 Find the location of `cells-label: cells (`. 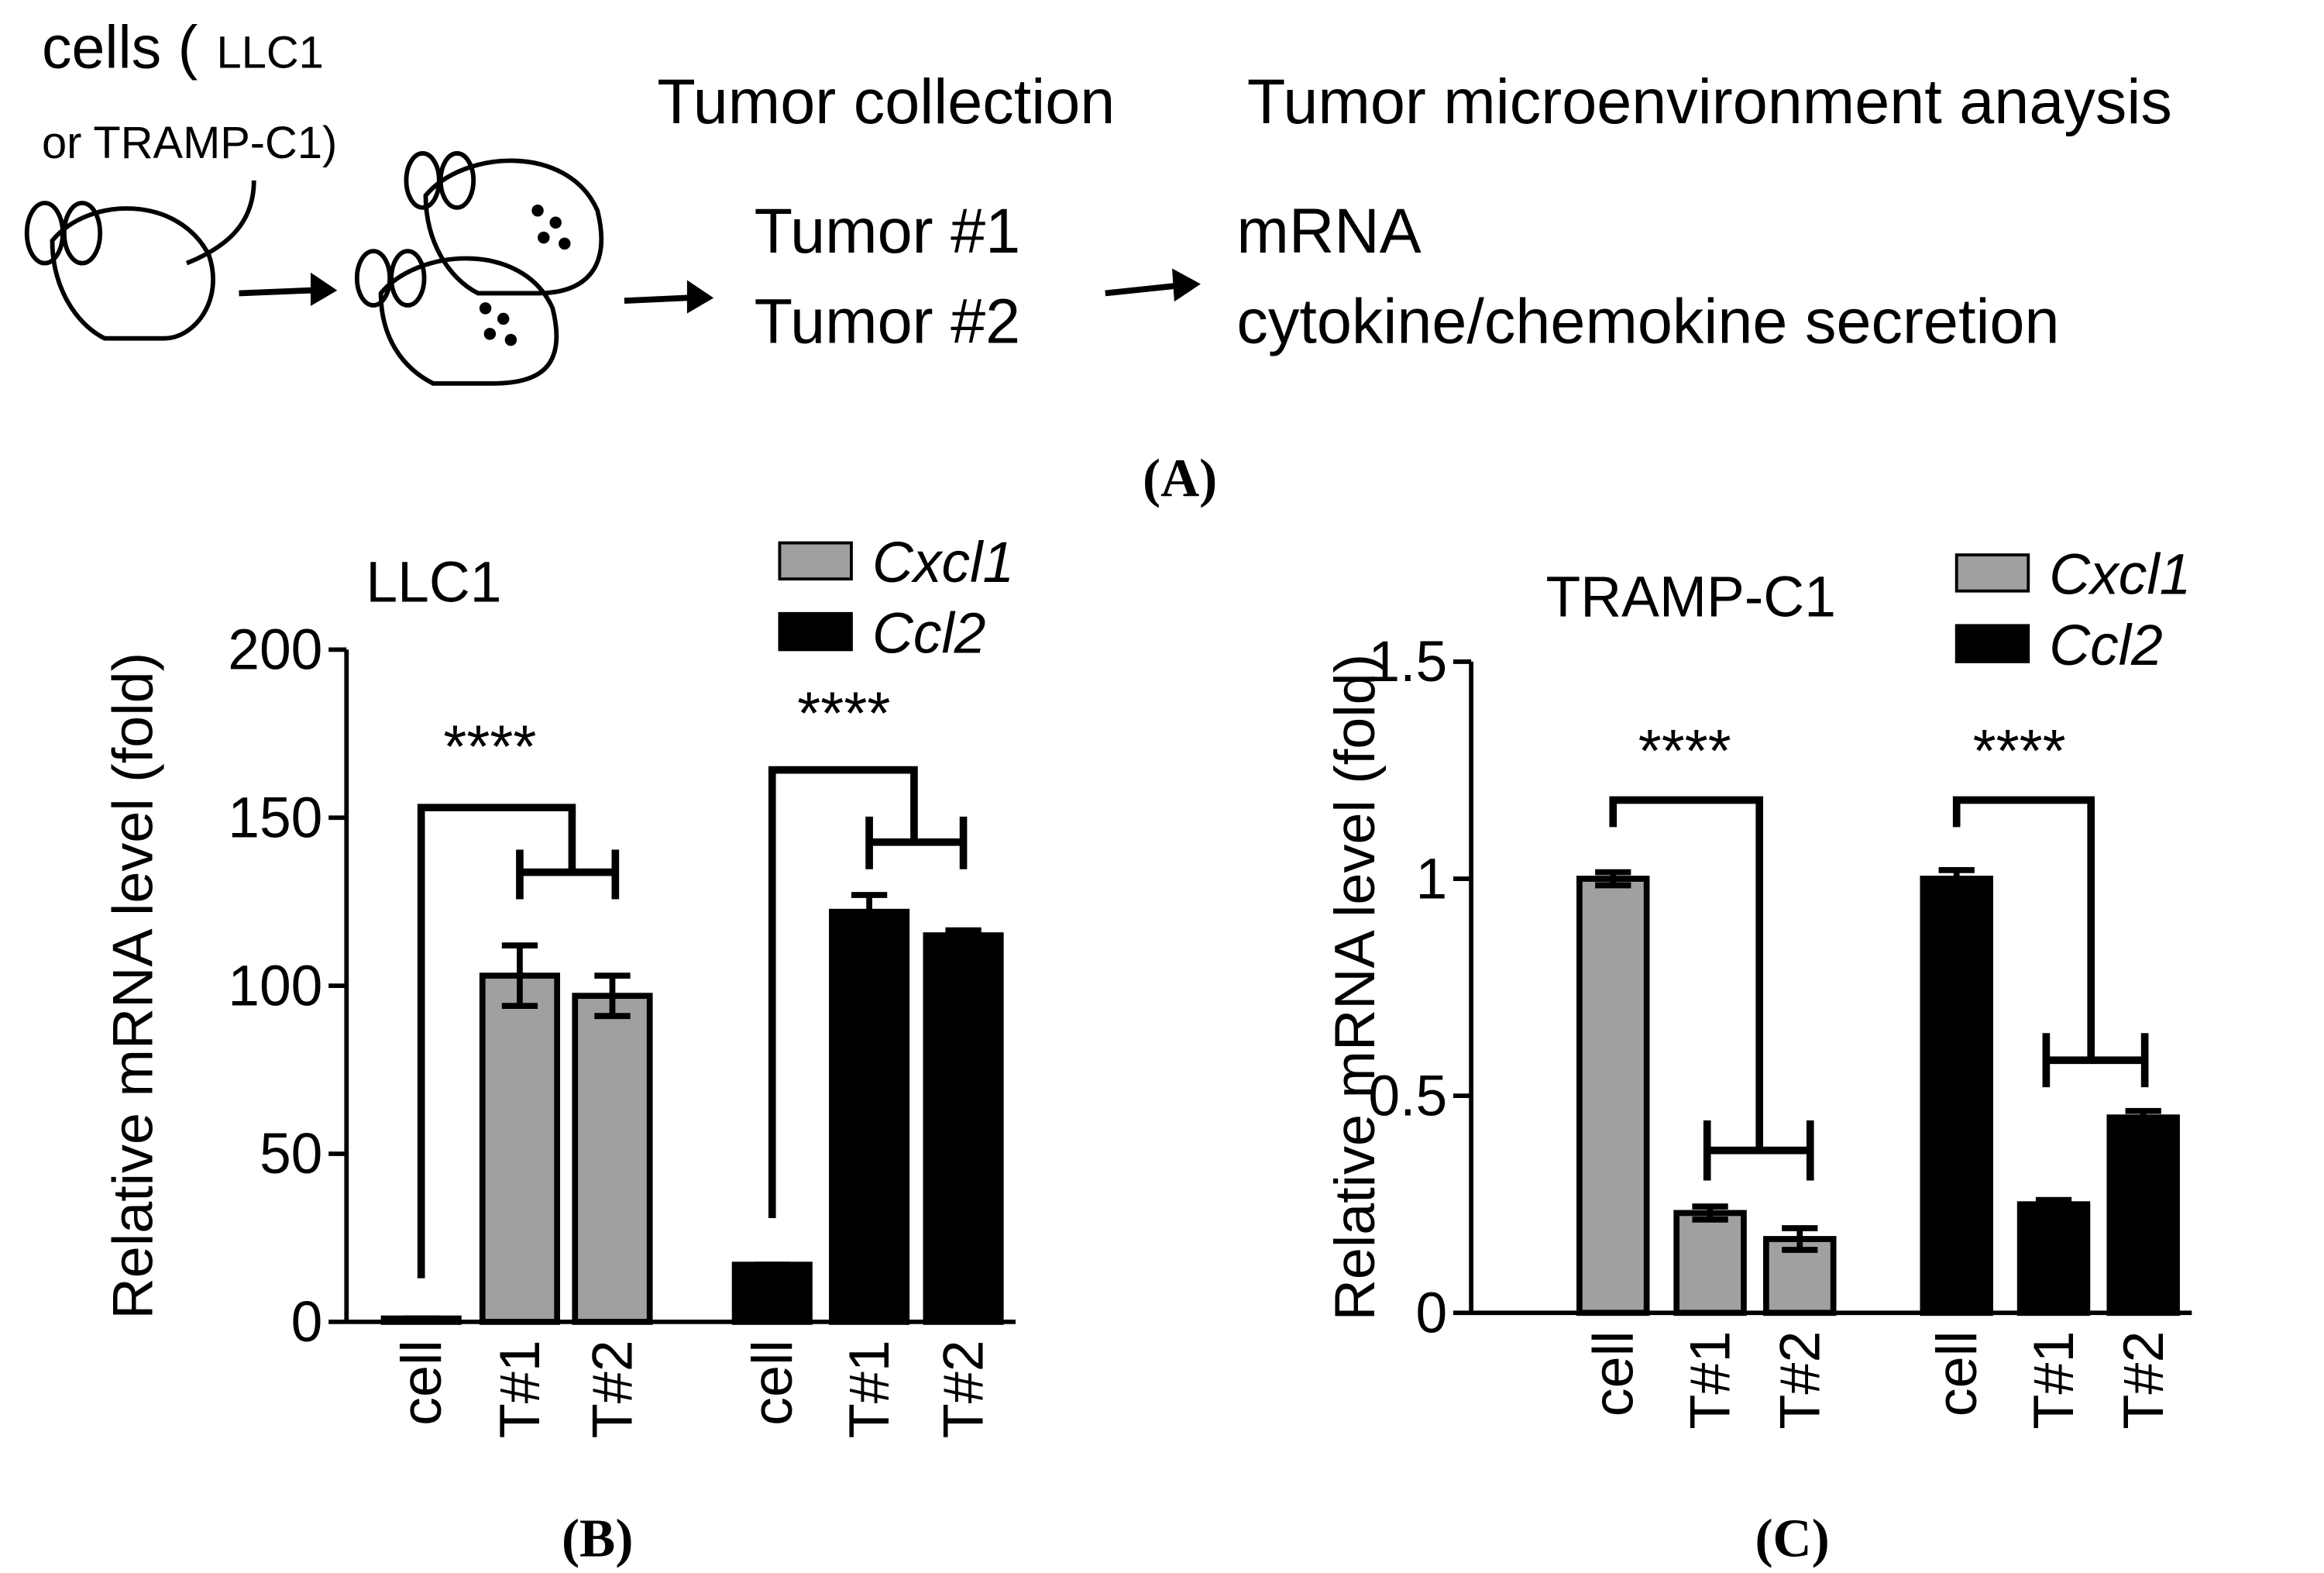

cells-label: cells ( is located at coordinates (120, 48).